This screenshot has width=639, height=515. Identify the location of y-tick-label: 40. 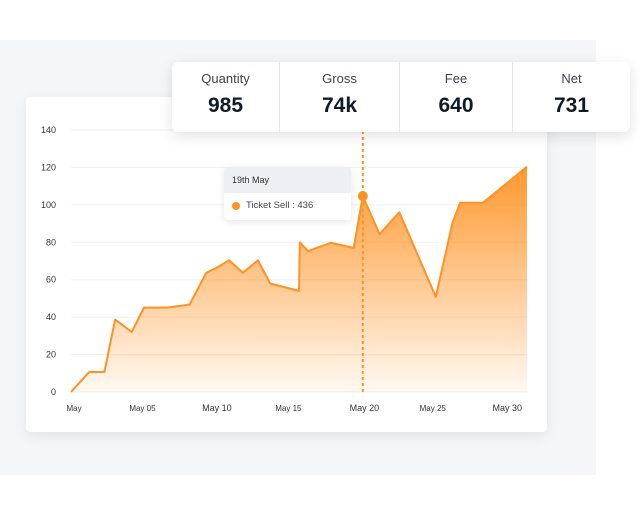
(51, 317).